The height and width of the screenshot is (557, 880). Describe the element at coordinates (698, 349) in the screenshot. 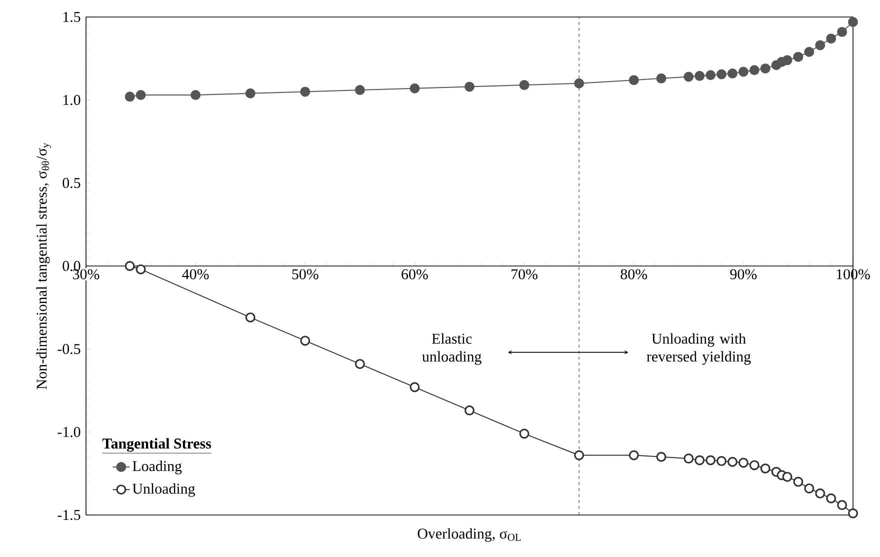

I see `annotation: Unloading with reversed yielding` at that location.